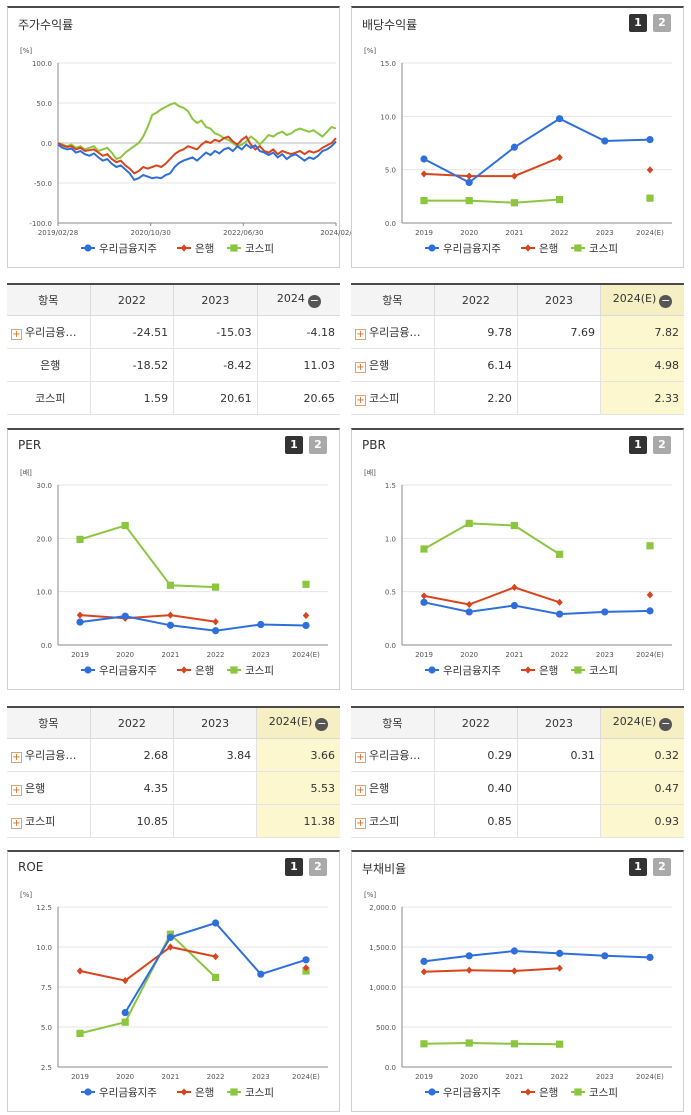  I want to click on x-tick-label: 2019, so click(80, 1077).